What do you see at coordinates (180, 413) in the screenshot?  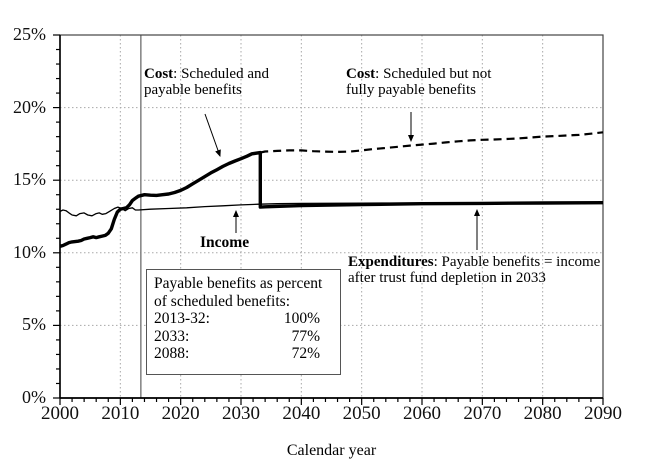 I see `x-tick-label: 2020` at bounding box center [180, 413].